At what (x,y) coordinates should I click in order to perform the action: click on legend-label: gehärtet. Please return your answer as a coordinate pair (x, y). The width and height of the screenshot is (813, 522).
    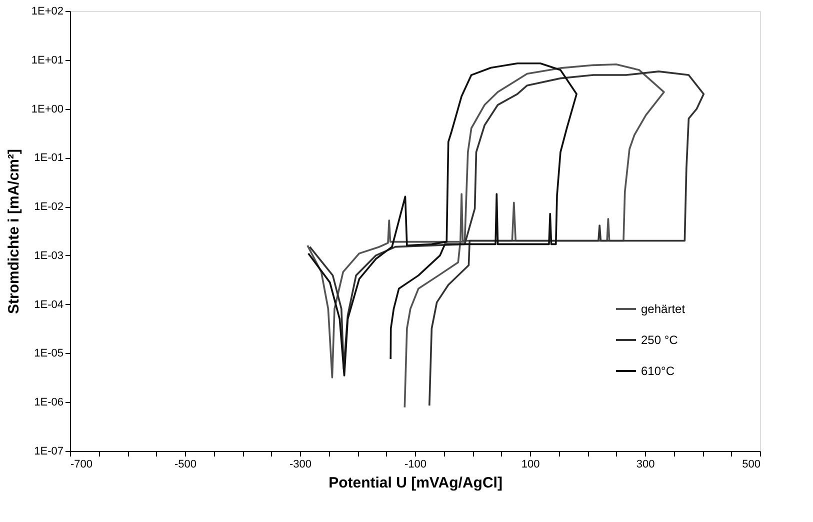
    Looking at the image, I should click on (663, 309).